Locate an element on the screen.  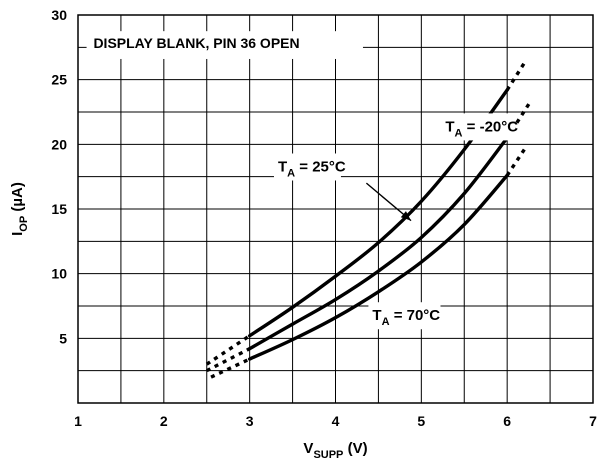
x-tick-label: 2 is located at coordinates (164, 421).